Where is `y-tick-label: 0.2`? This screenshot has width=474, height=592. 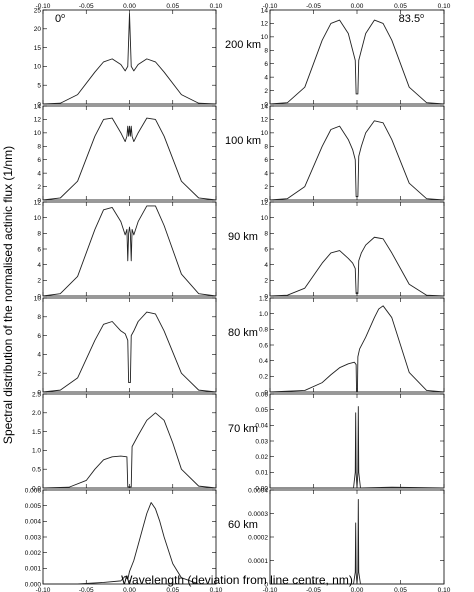
y-tick-label: 0.2 is located at coordinates (263, 377).